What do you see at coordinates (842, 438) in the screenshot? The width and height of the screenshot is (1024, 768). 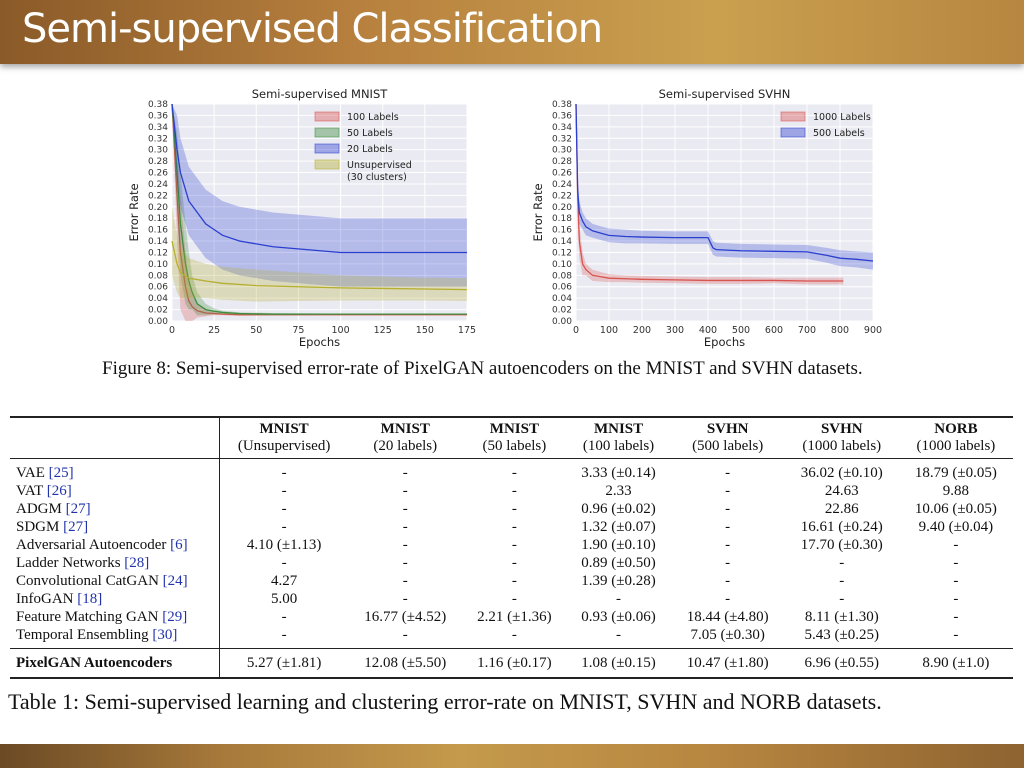 I see `column-header: SVHN (1000 labels)` at bounding box center [842, 438].